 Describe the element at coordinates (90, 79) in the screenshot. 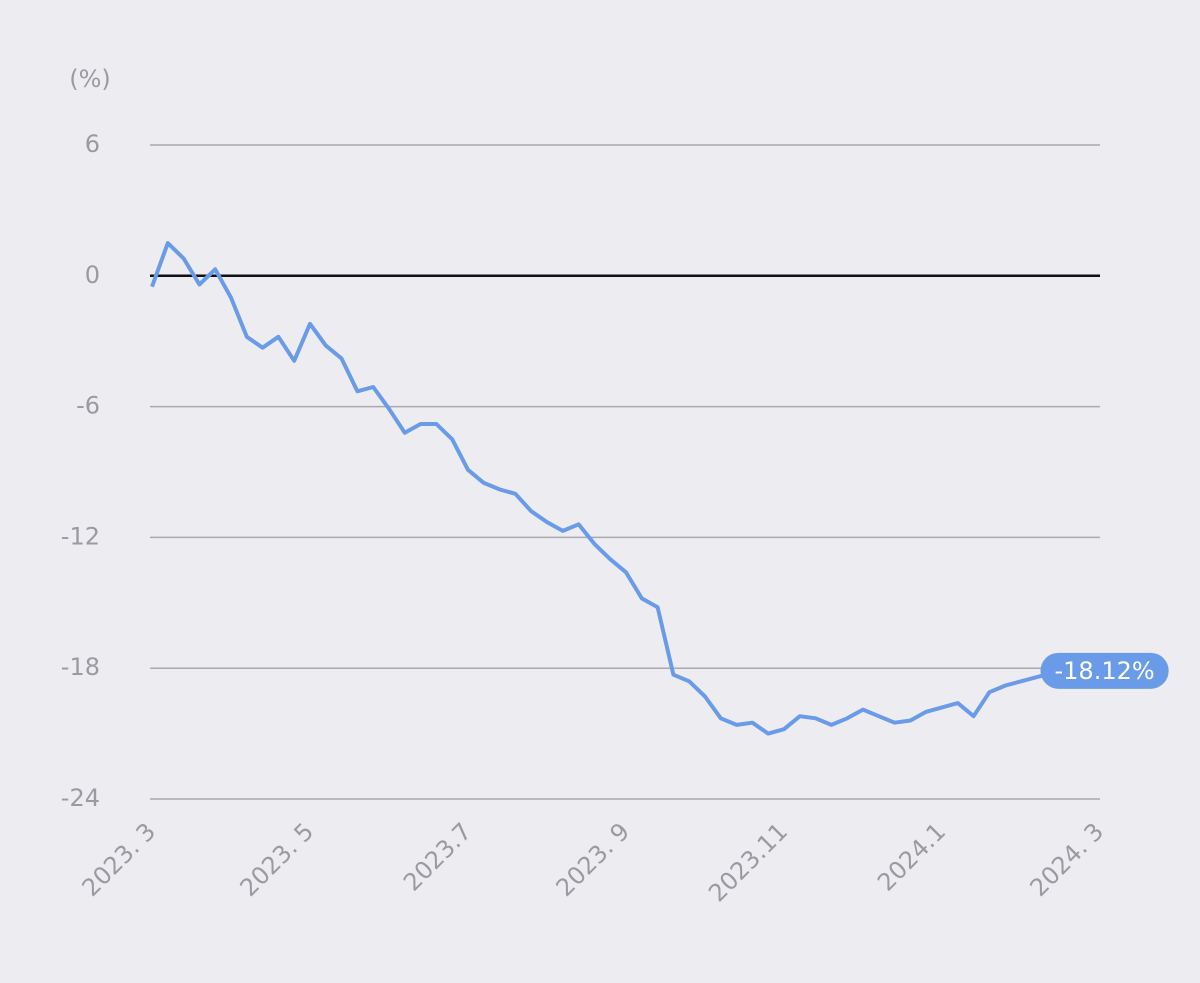

I see `y-axis-label: (%)` at that location.